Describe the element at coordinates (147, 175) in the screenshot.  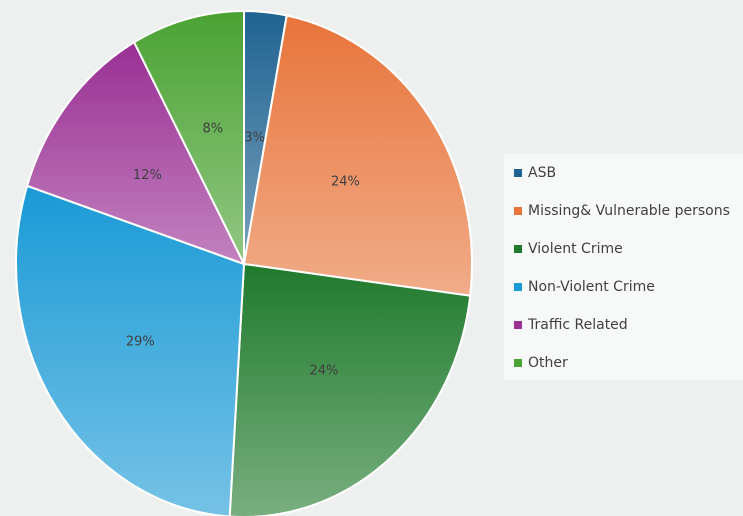
I see `data-label: 12%` at that location.